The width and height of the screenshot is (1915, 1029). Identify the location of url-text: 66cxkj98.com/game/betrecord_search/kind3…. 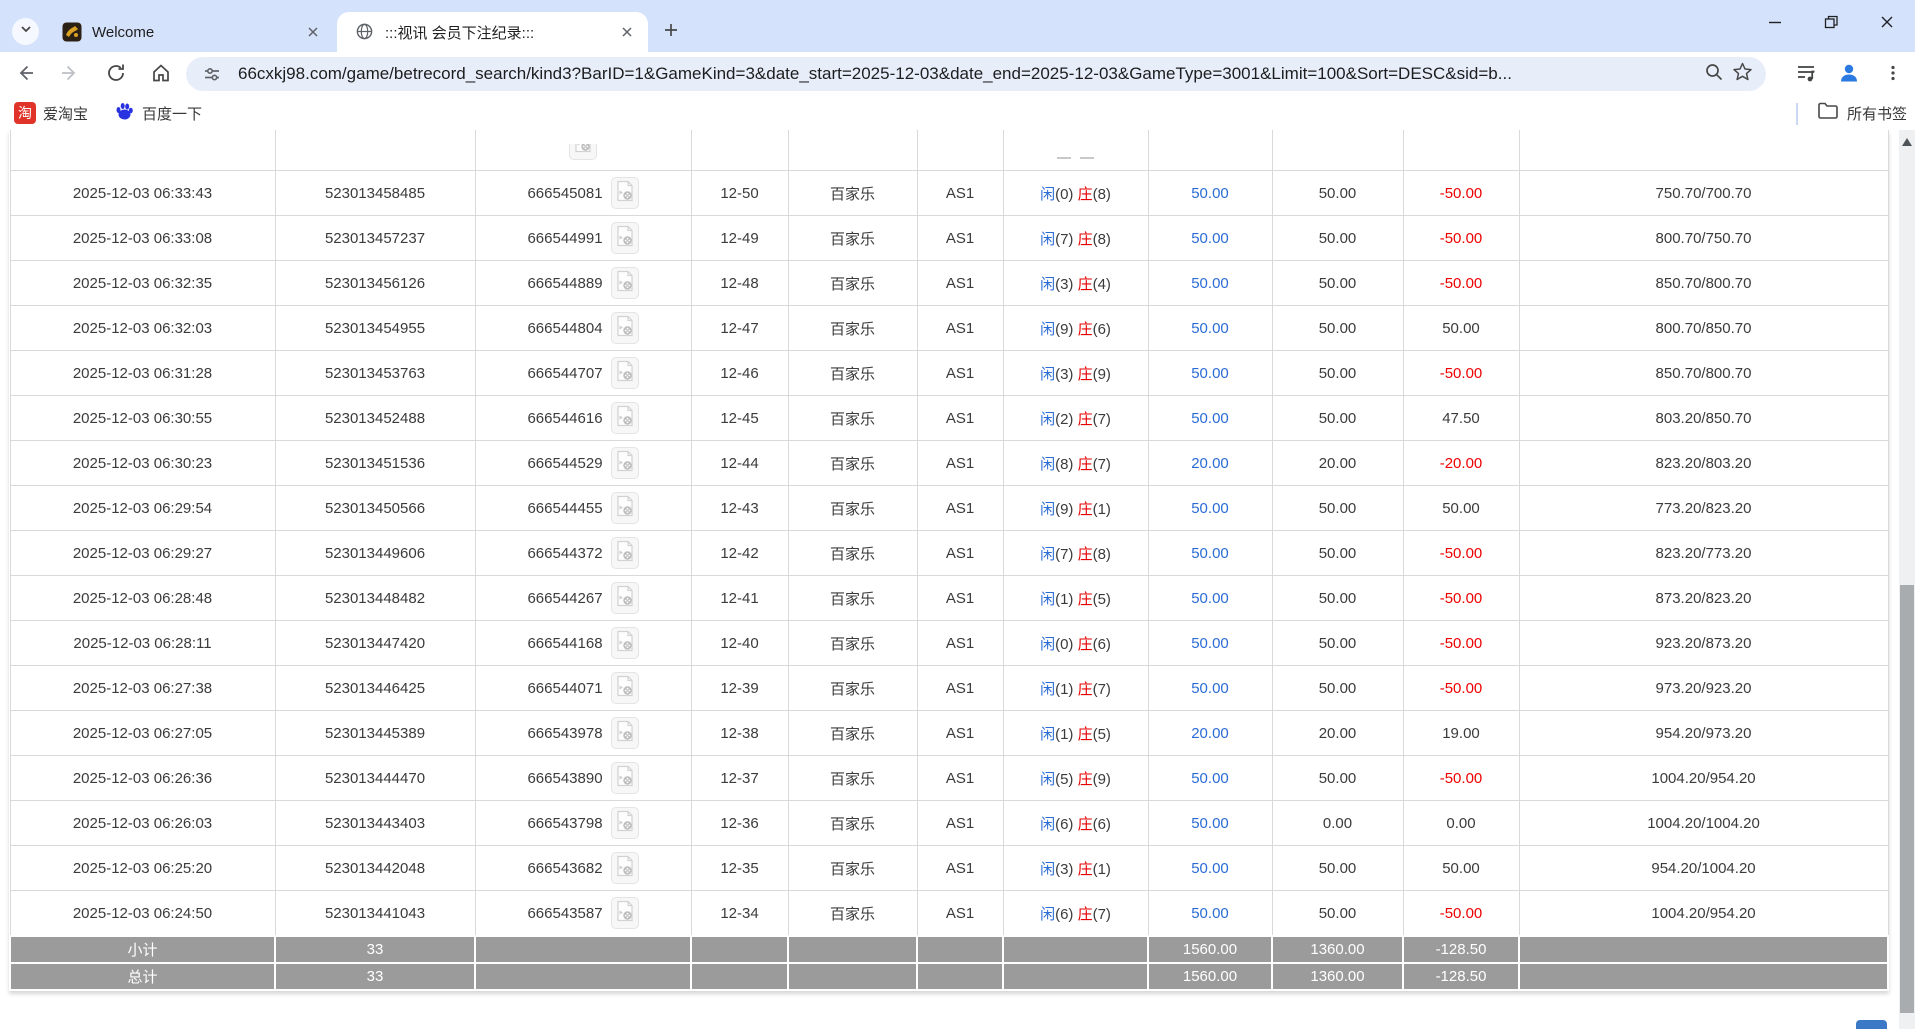
(875, 73).